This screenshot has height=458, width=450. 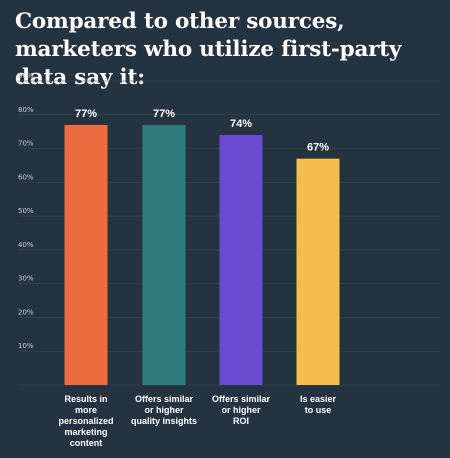 I want to click on y-tick-label: 90%, so click(x=26, y=76).